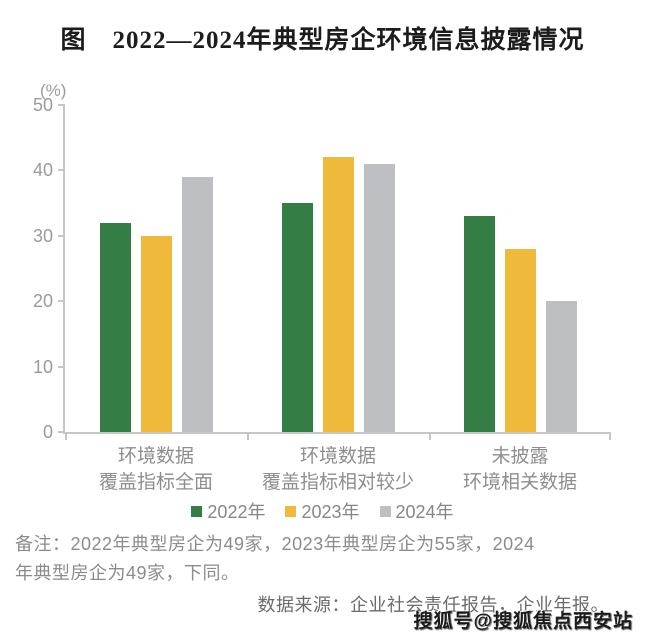  Describe the element at coordinates (155, 482) in the screenshot. I see `category-label-line2: 覆盖指标全面` at that location.